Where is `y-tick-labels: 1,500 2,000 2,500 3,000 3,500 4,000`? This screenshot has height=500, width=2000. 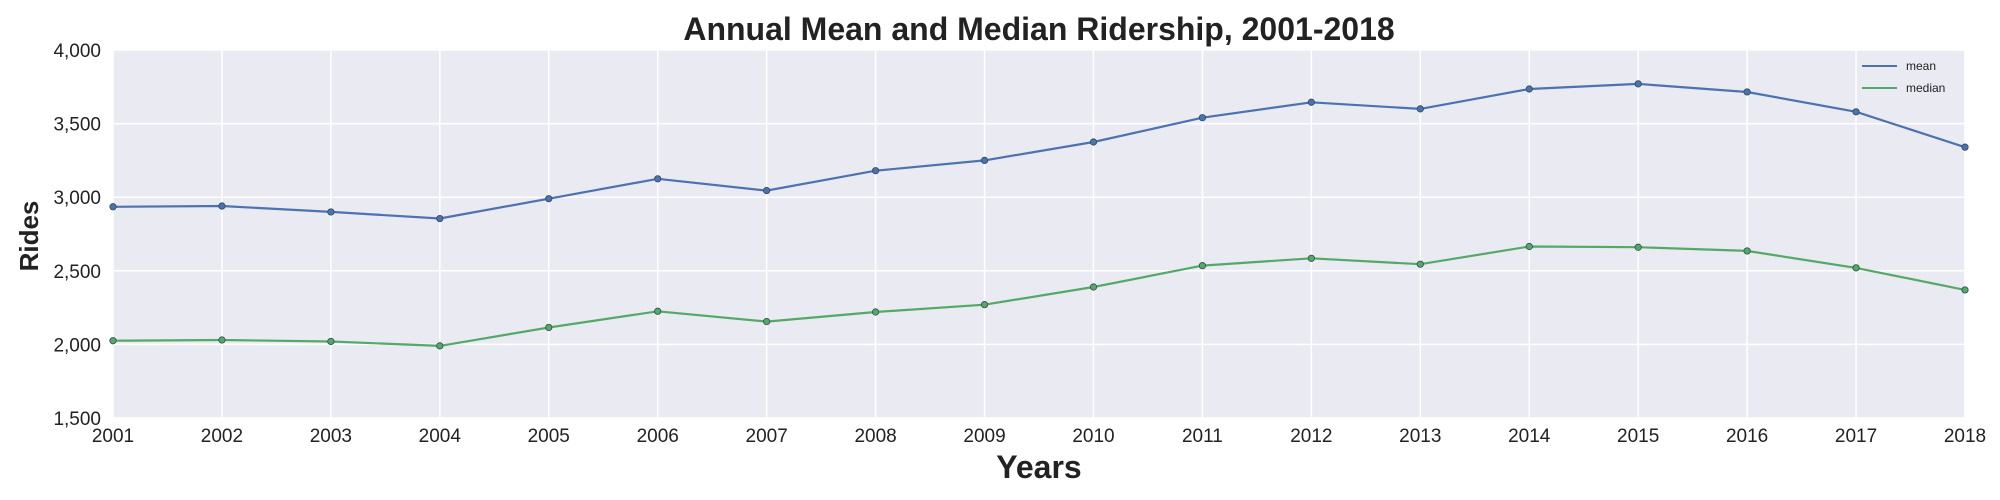
y-tick-labels: 1,500 2,000 2,500 3,000 3,500 4,000 is located at coordinates (77, 235).